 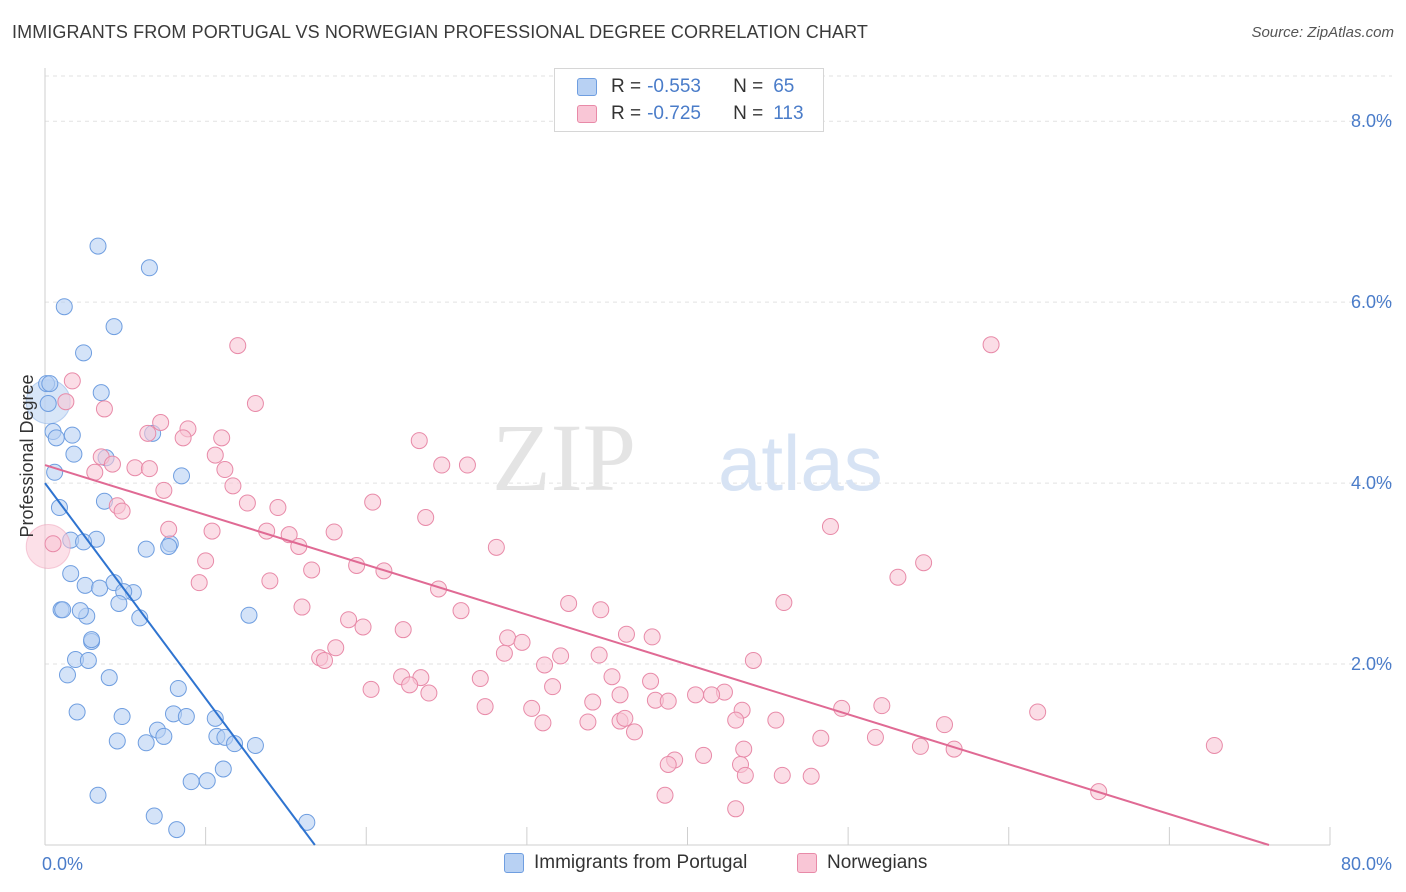 I want to click on y-tick-label: 2.0%, so click(x=1371, y=664).